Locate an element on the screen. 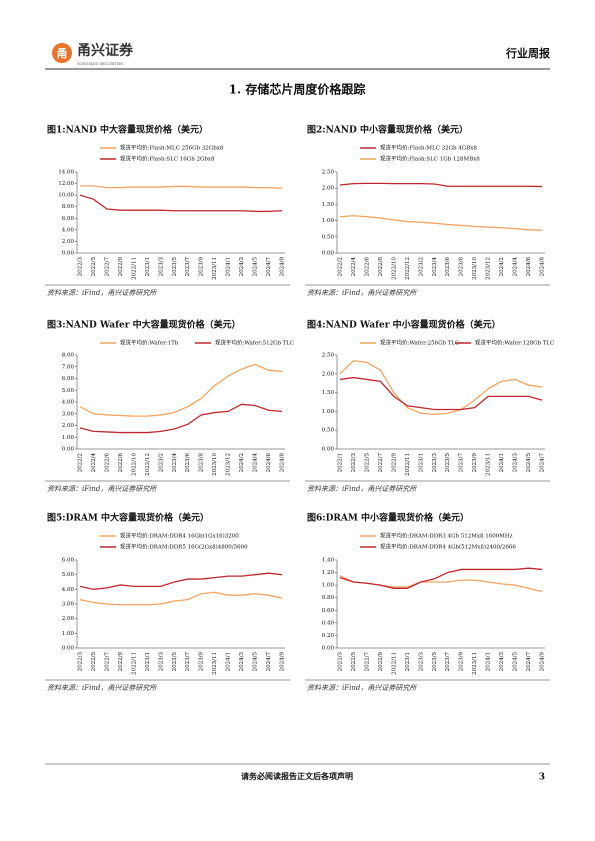  x-tick-label: 2023/4 is located at coordinates (435, 267).